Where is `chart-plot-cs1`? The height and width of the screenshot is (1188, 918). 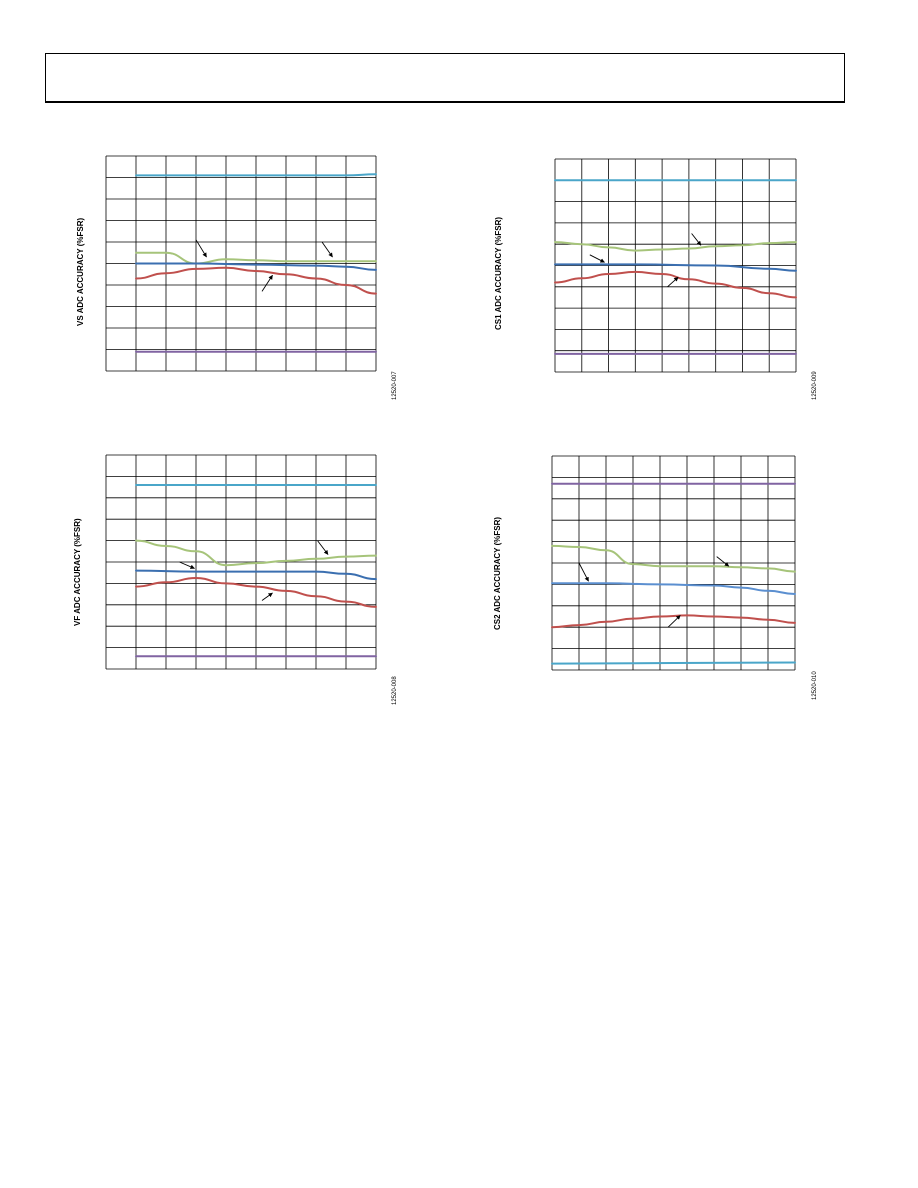
chart-plot-cs1 is located at coordinates (675, 265).